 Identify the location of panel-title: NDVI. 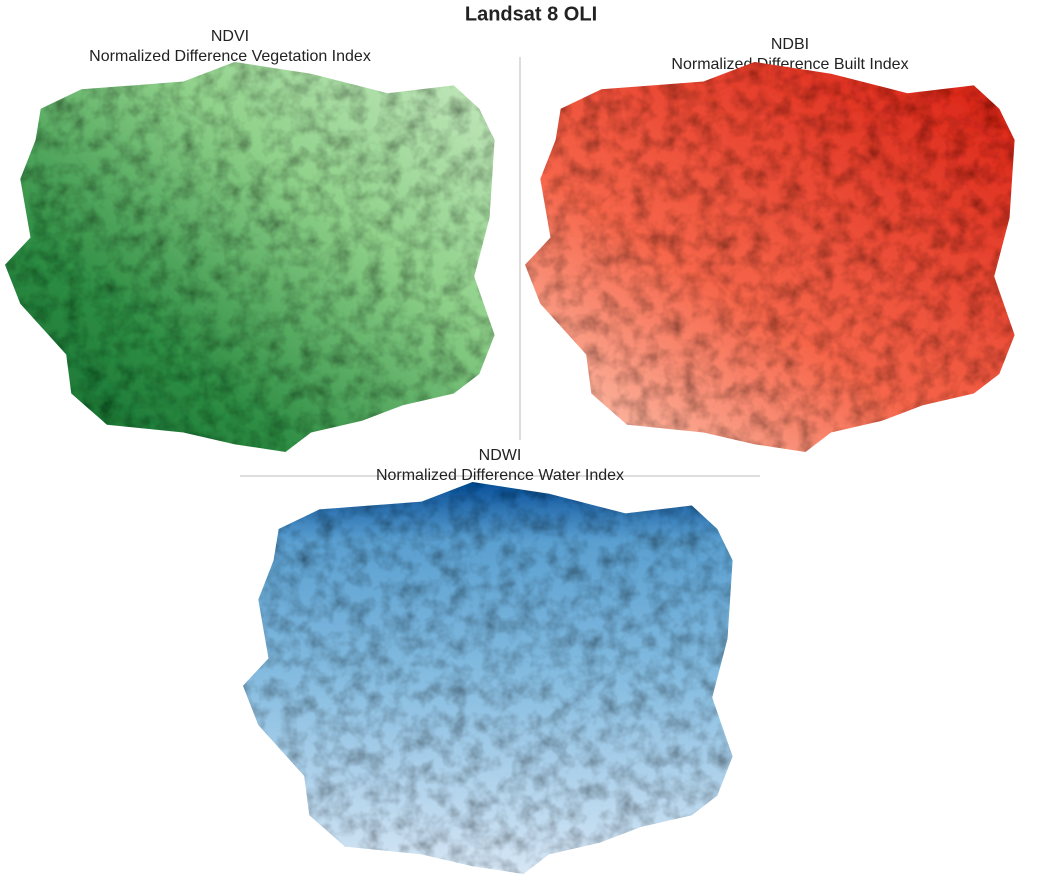
(230, 36).